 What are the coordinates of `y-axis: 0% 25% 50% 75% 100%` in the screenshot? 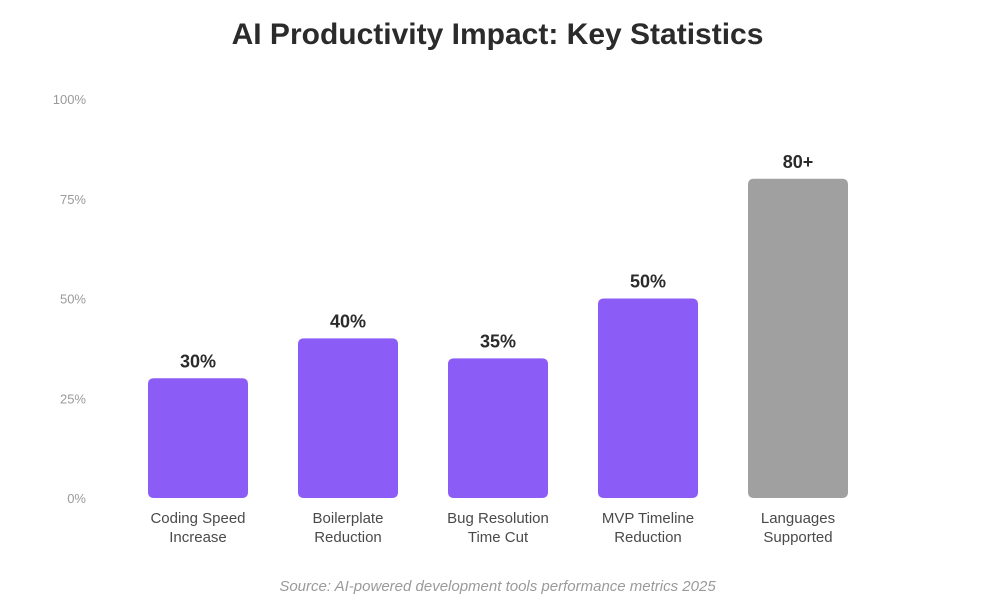 It's located at (70, 299).